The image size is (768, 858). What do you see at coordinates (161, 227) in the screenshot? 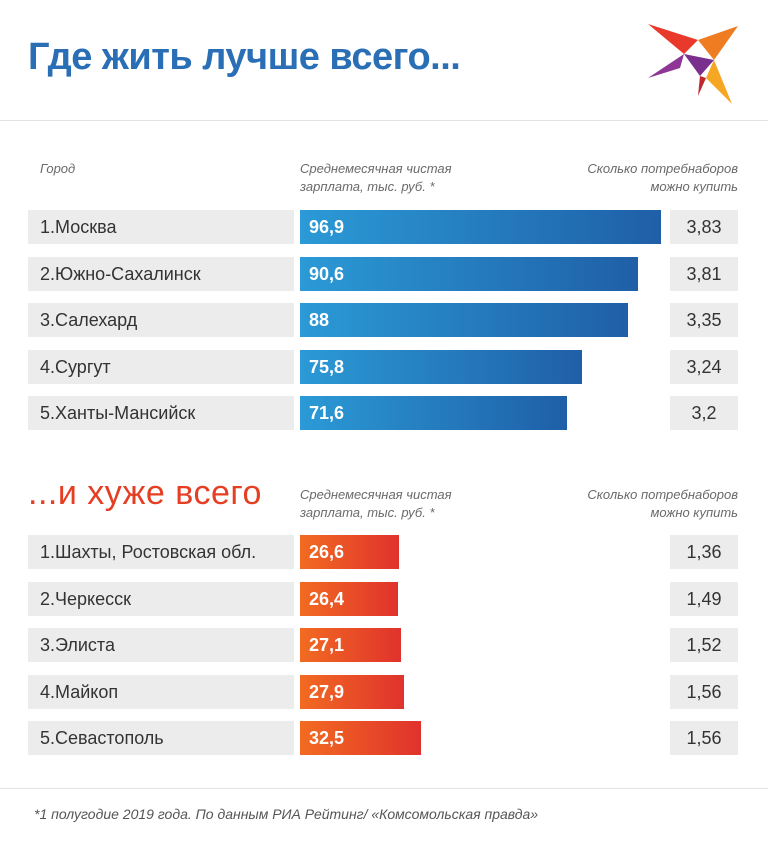
I see `city-label: 1.Москва` at bounding box center [161, 227].